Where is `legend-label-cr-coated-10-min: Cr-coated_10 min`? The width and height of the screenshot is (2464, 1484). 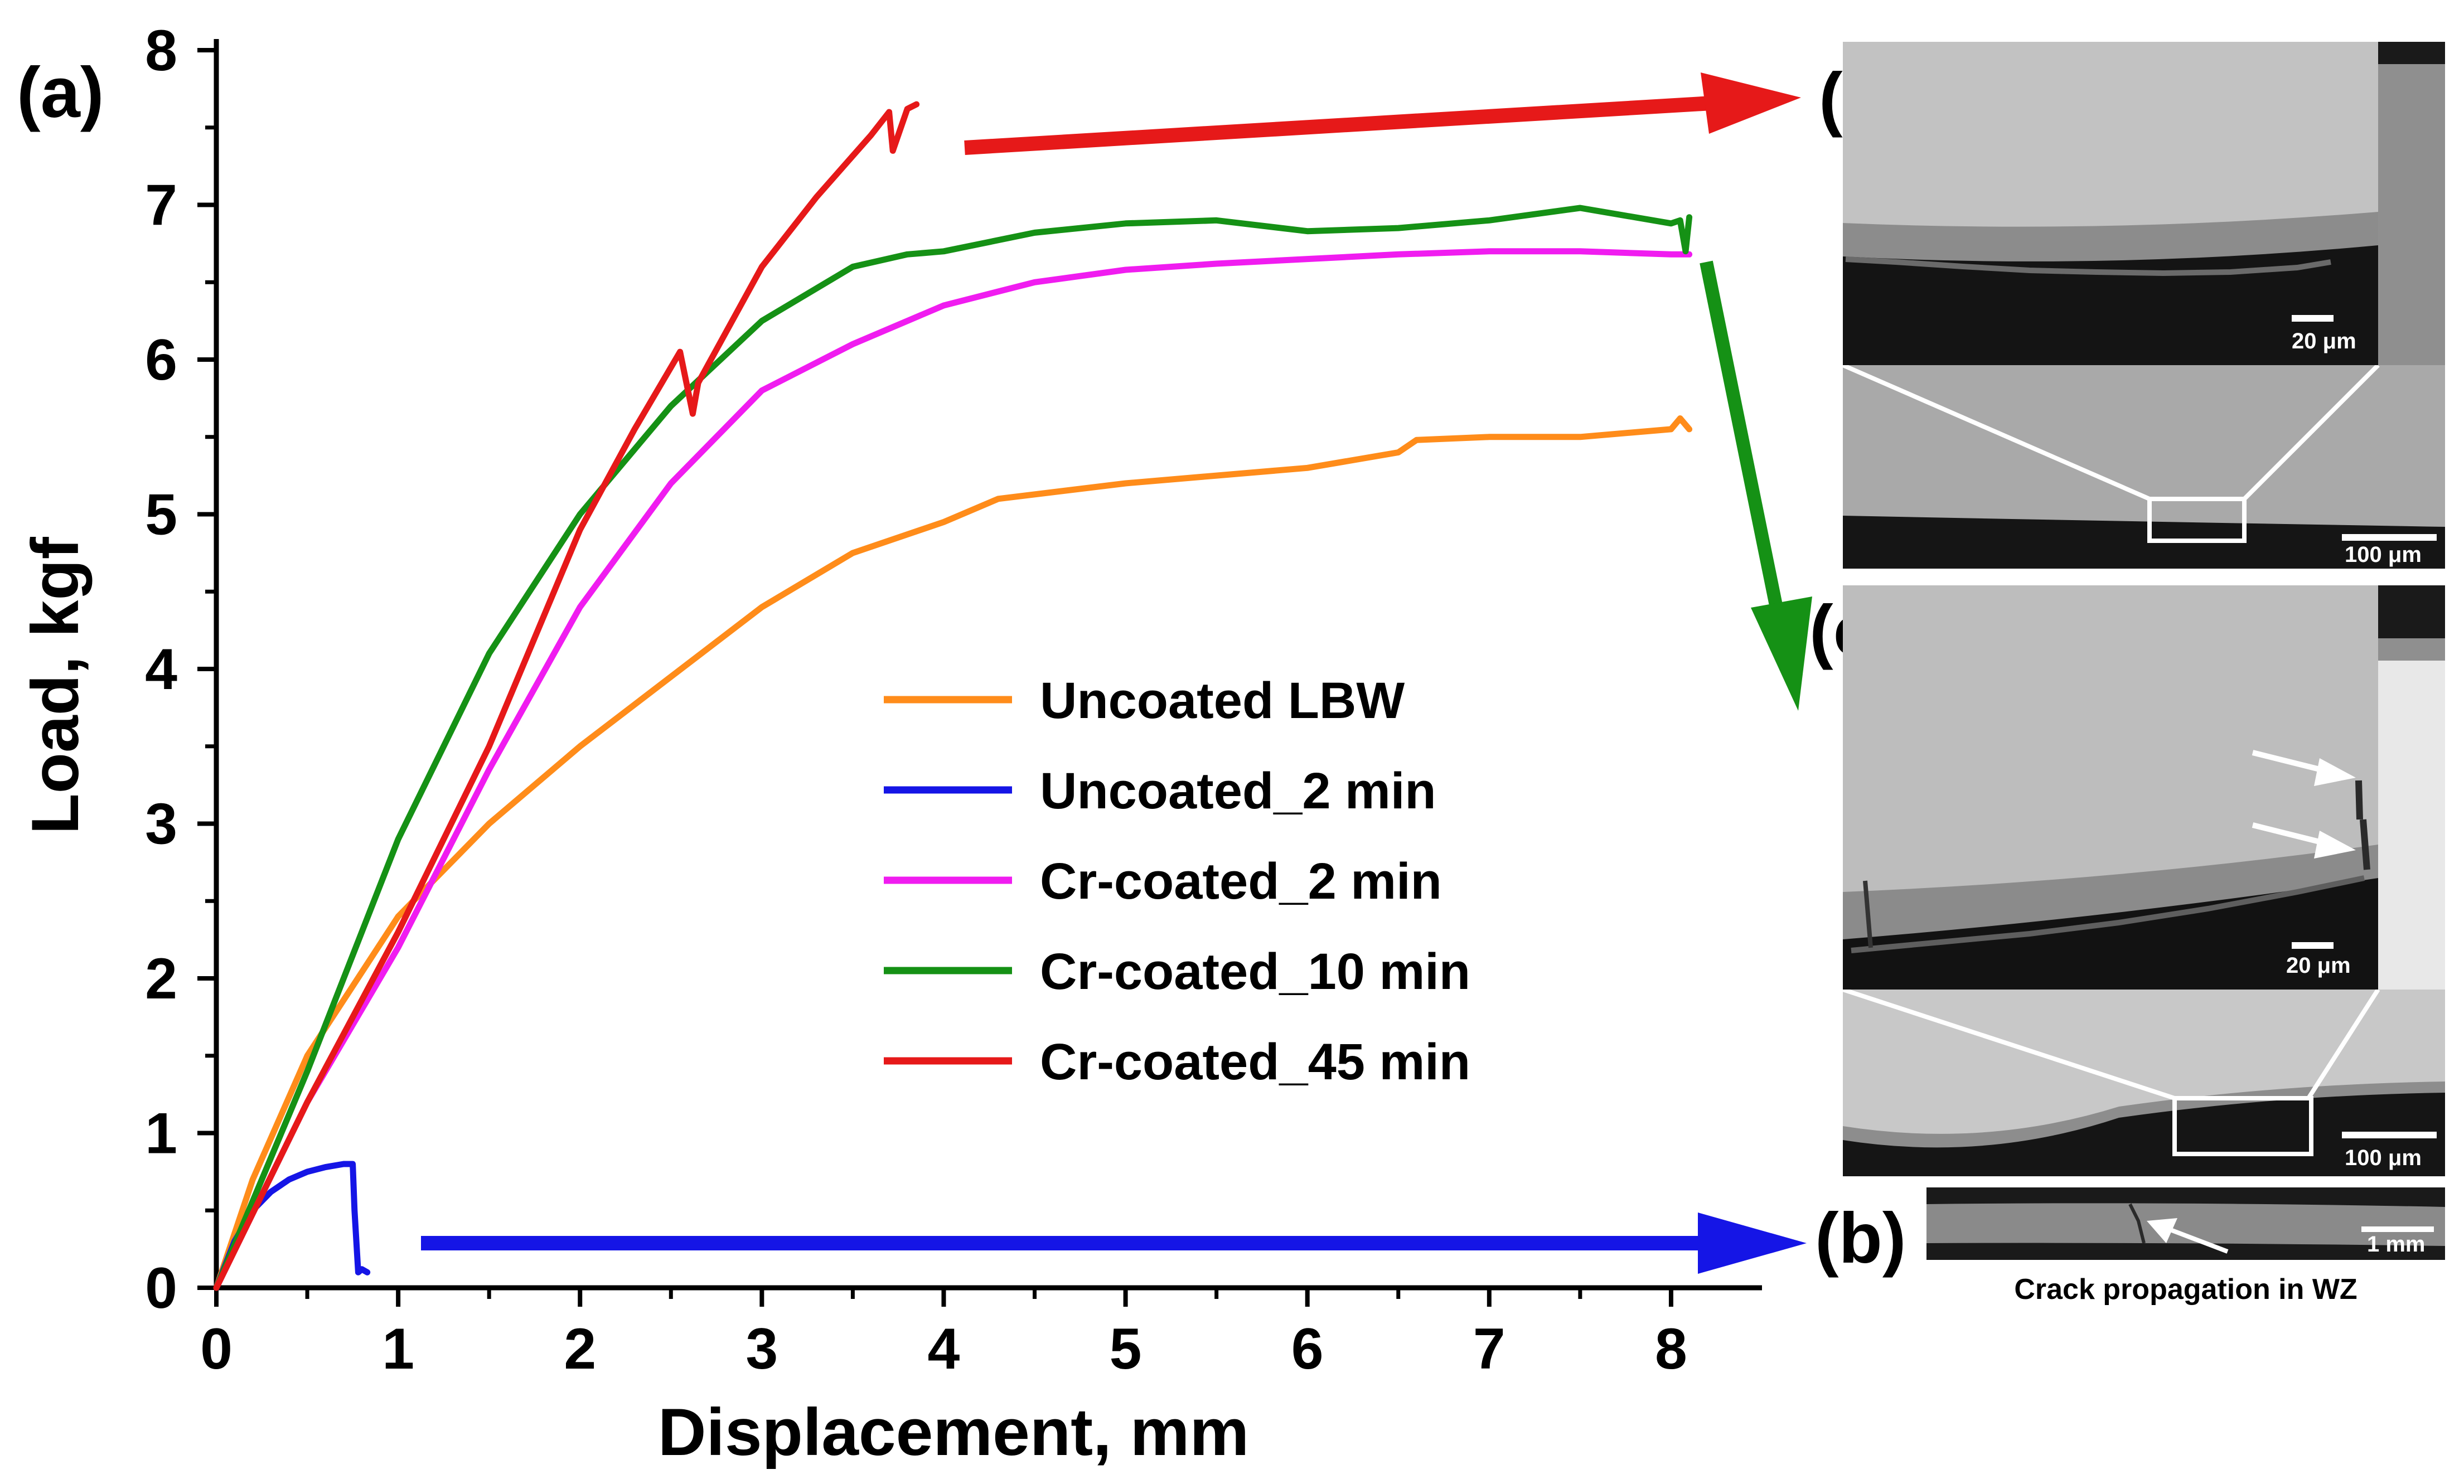 legend-label-cr-coated-10-min: Cr-coated_10 min is located at coordinates (1255, 971).